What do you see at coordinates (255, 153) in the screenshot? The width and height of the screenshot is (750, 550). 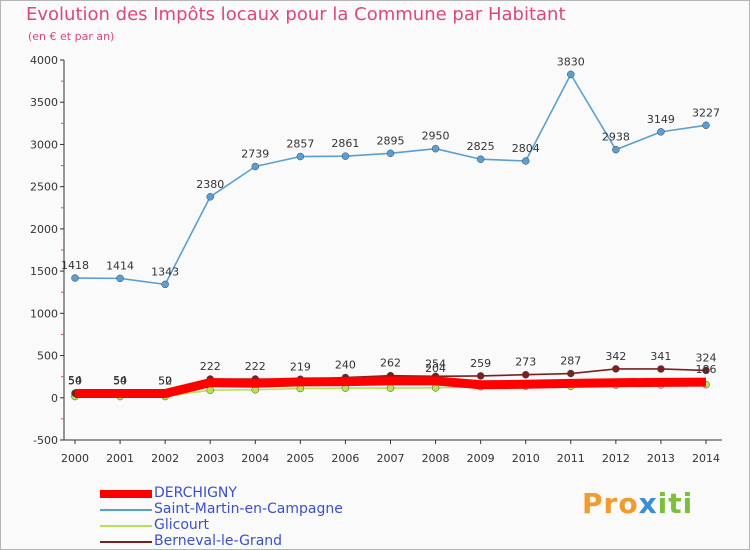 I see `data-label: 2739` at bounding box center [255, 153].